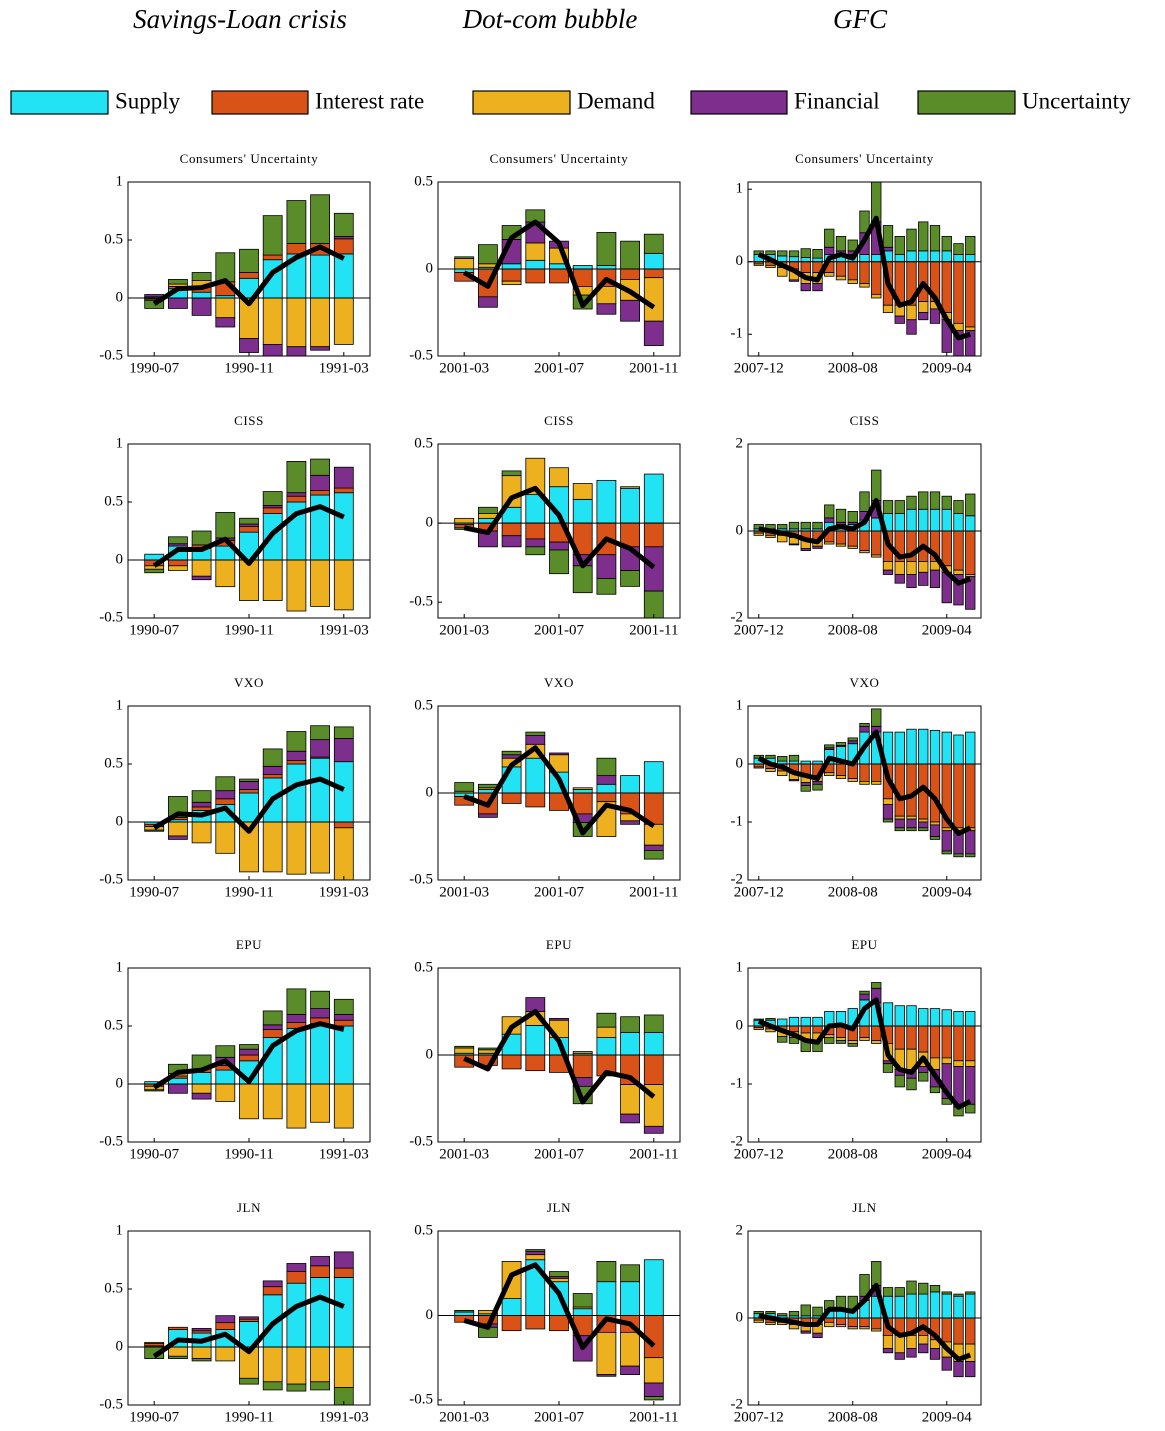 The height and width of the screenshot is (1431, 1165). I want to click on x-tick-label: 1990-07, so click(154, 1154).